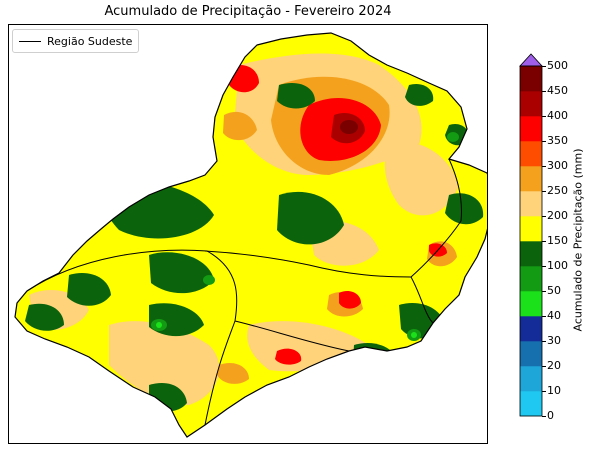  I want to click on colorbar-tick-label: 350, so click(557, 140).